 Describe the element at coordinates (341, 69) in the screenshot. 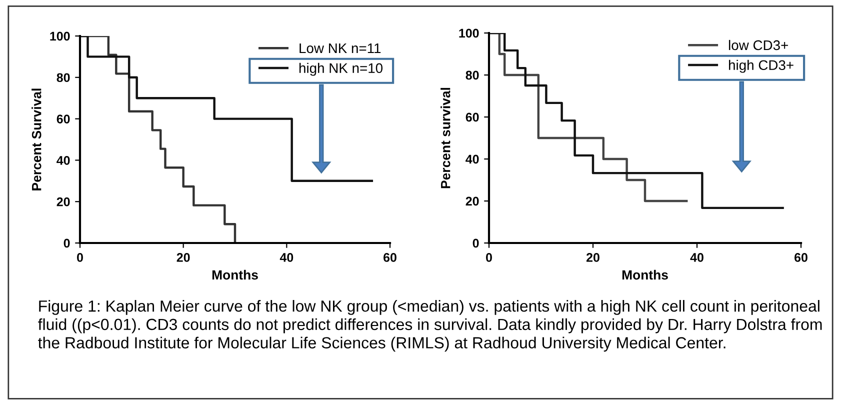

I see `legend-label: high NK n=10` at that location.